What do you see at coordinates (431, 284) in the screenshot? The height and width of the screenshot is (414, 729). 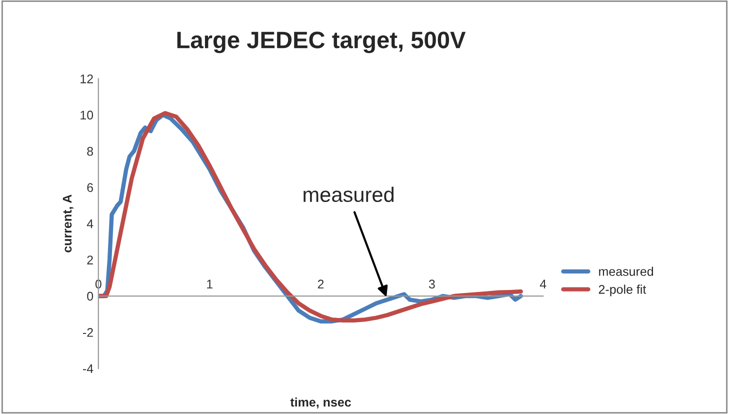 I see `x-tick-label: 3` at bounding box center [431, 284].